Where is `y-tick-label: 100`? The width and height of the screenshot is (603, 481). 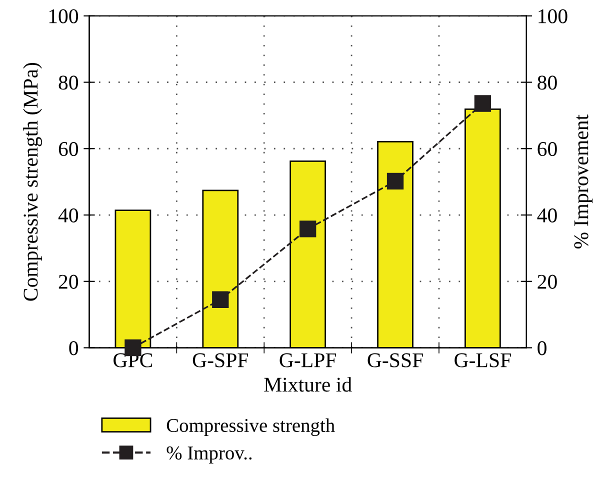
y-tick-label: 100 is located at coordinates (63, 16).